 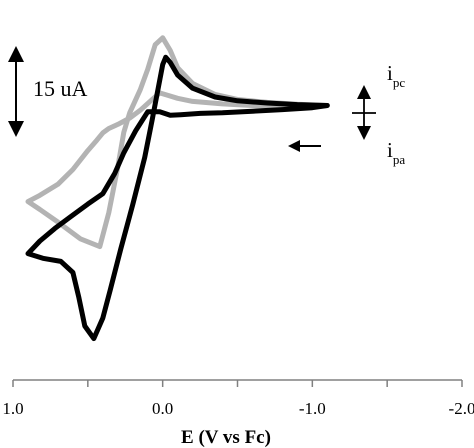 I want to click on ipc-label: ipc, so click(x=396, y=75).